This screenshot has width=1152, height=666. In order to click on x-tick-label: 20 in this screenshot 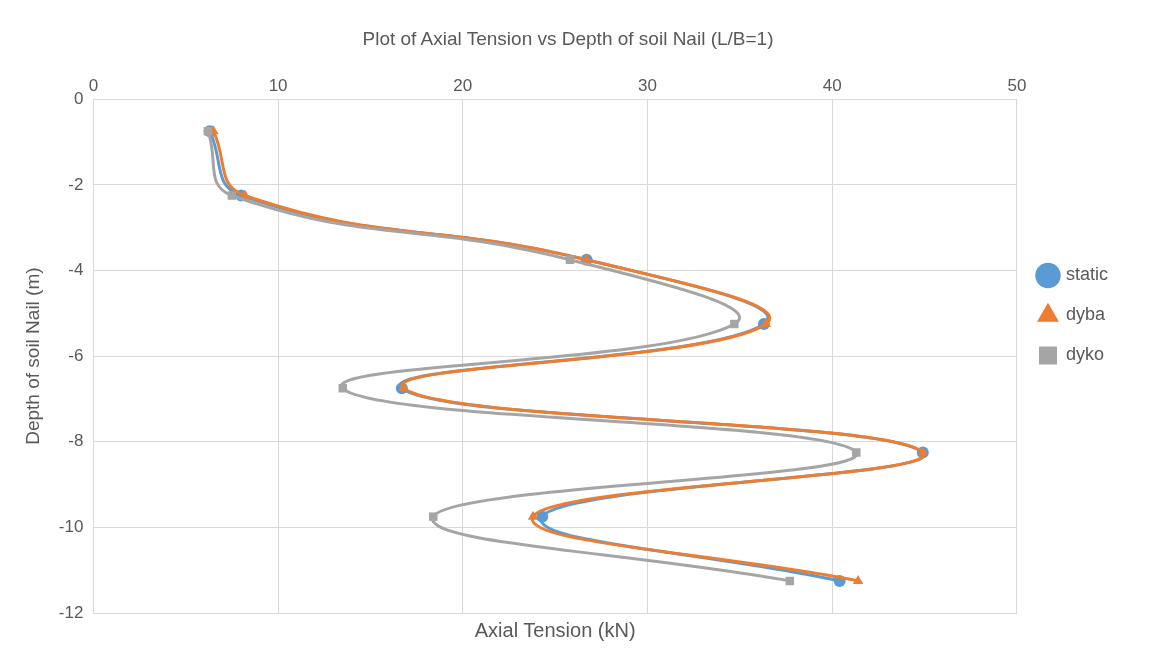, I will do `click(463, 85)`.